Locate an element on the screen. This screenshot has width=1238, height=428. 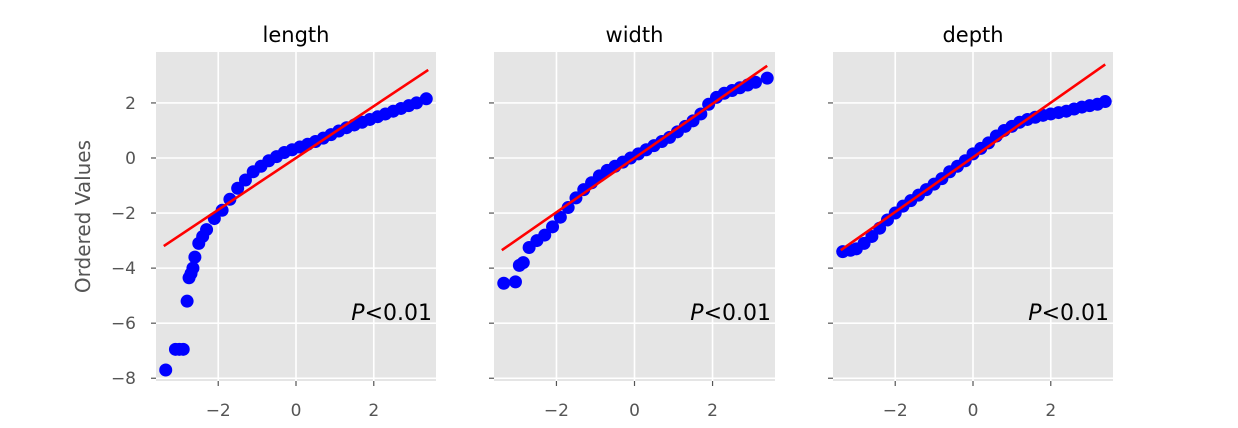
y-tick-label: −2 is located at coordinates (123, 214).